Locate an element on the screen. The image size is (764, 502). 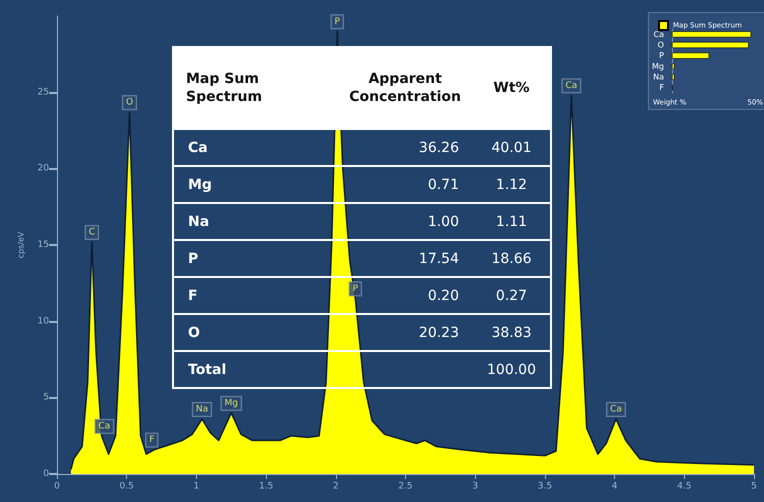
data-label: 36.26 is located at coordinates (405, 147).